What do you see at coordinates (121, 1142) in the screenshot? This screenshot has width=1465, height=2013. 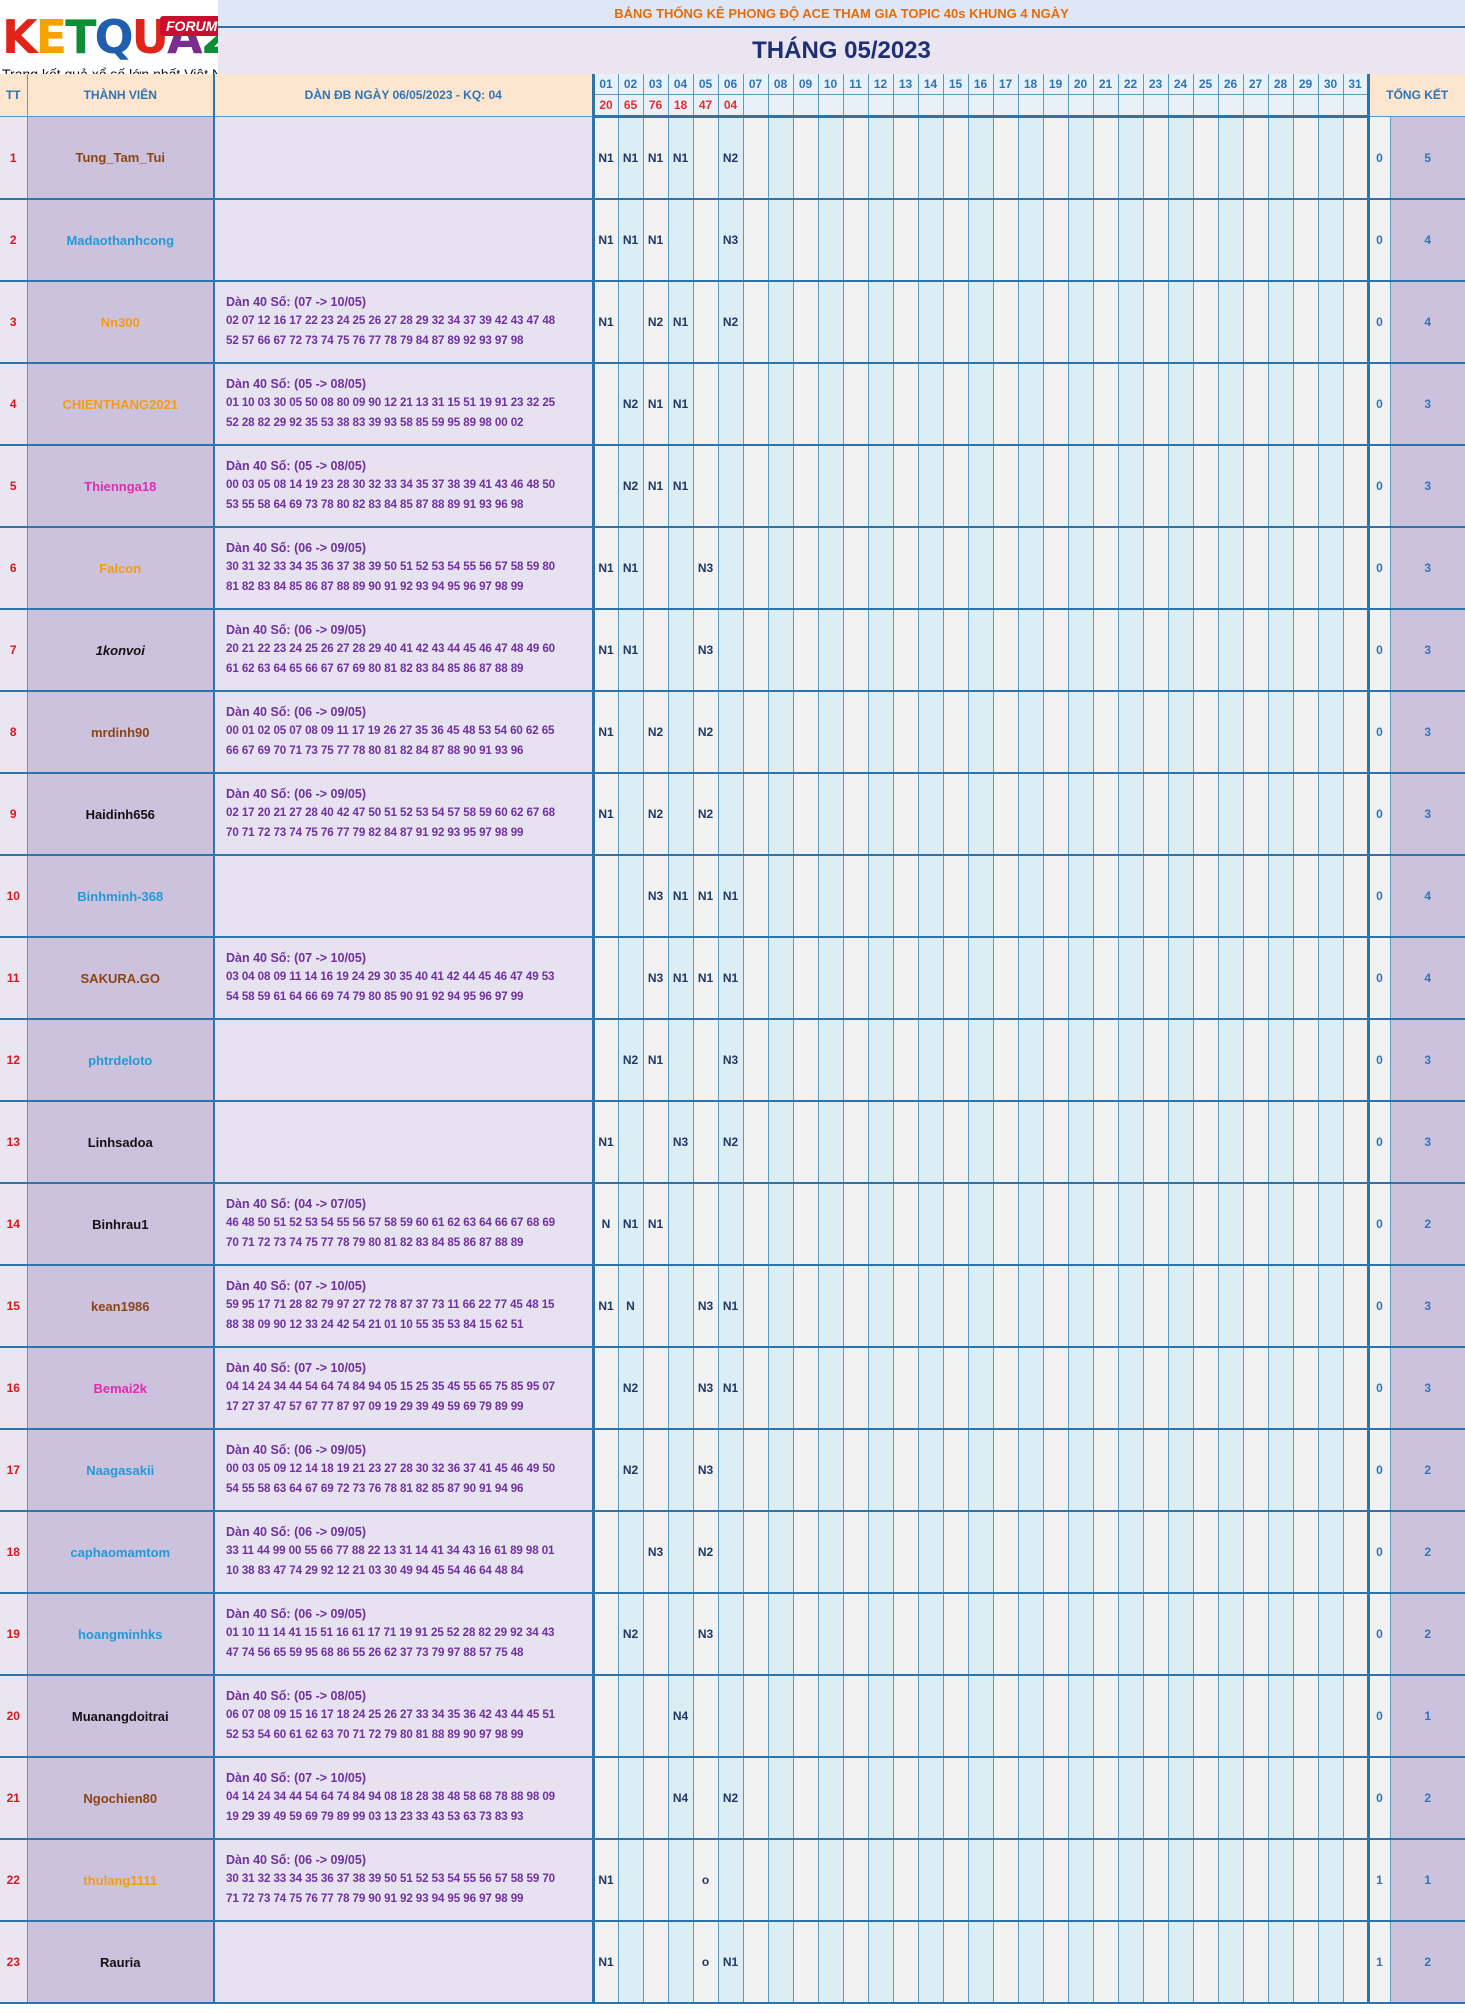 I see `member-name: Linhsadoa` at bounding box center [121, 1142].